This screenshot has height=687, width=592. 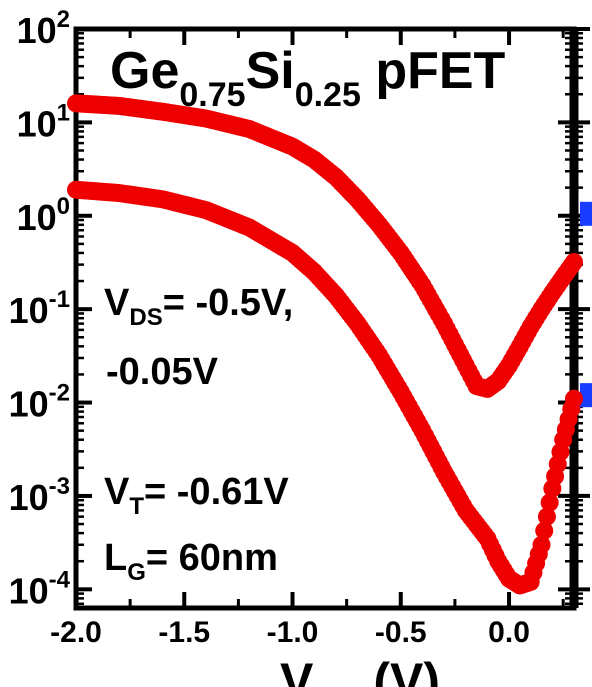 I want to click on y-tick-label: 10², so click(x=43, y=28).